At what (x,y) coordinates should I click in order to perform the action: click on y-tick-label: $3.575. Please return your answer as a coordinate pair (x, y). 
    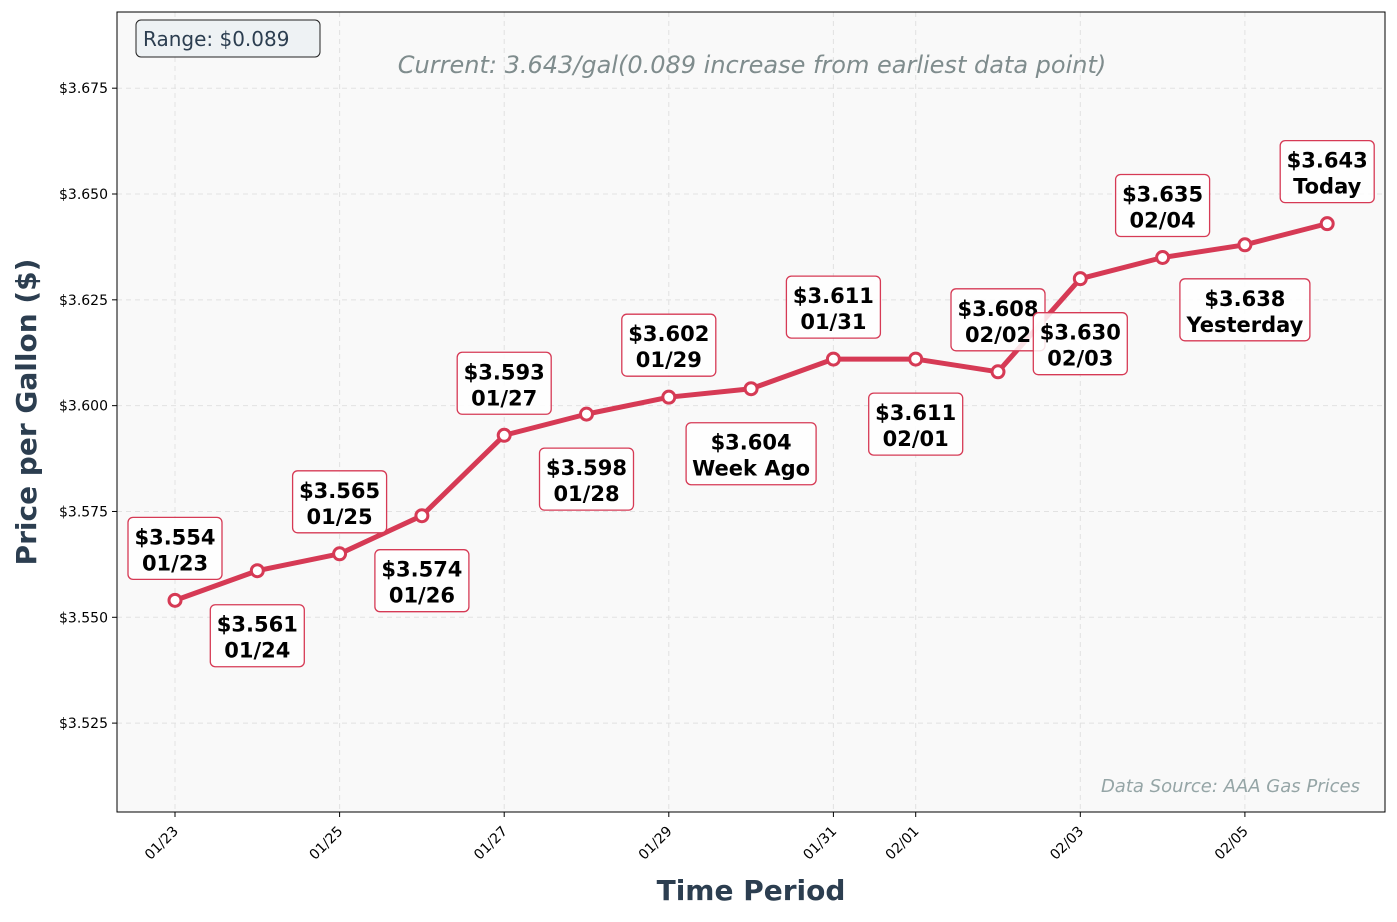
    Looking at the image, I should click on (83, 512).